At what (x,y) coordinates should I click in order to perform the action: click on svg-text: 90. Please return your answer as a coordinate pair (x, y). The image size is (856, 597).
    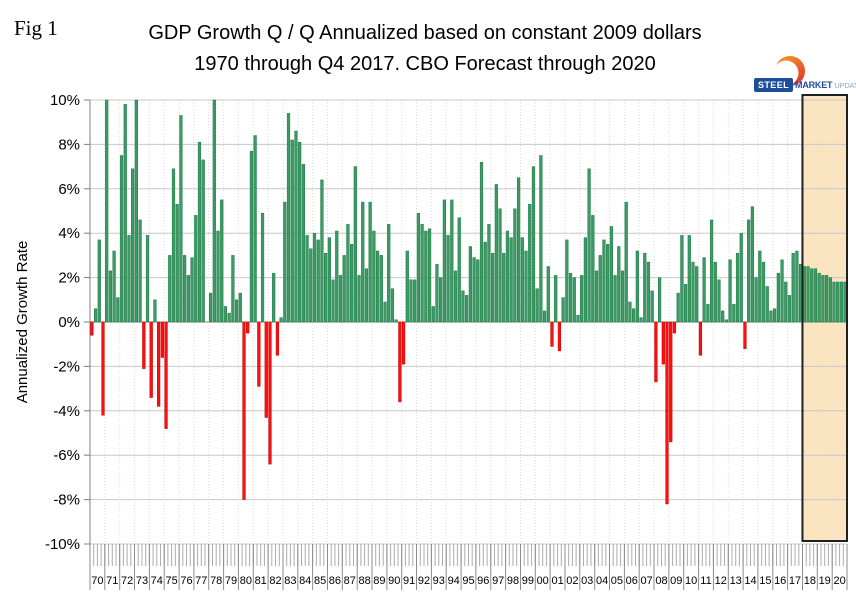
    Looking at the image, I should click on (394, 581).